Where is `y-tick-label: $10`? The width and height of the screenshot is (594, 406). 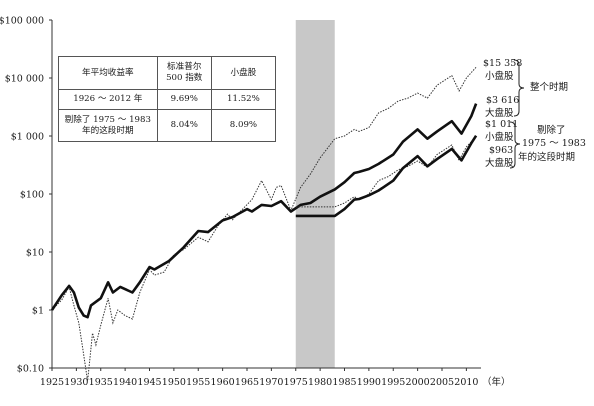
y-tick-label: $10 is located at coordinates (35, 253).